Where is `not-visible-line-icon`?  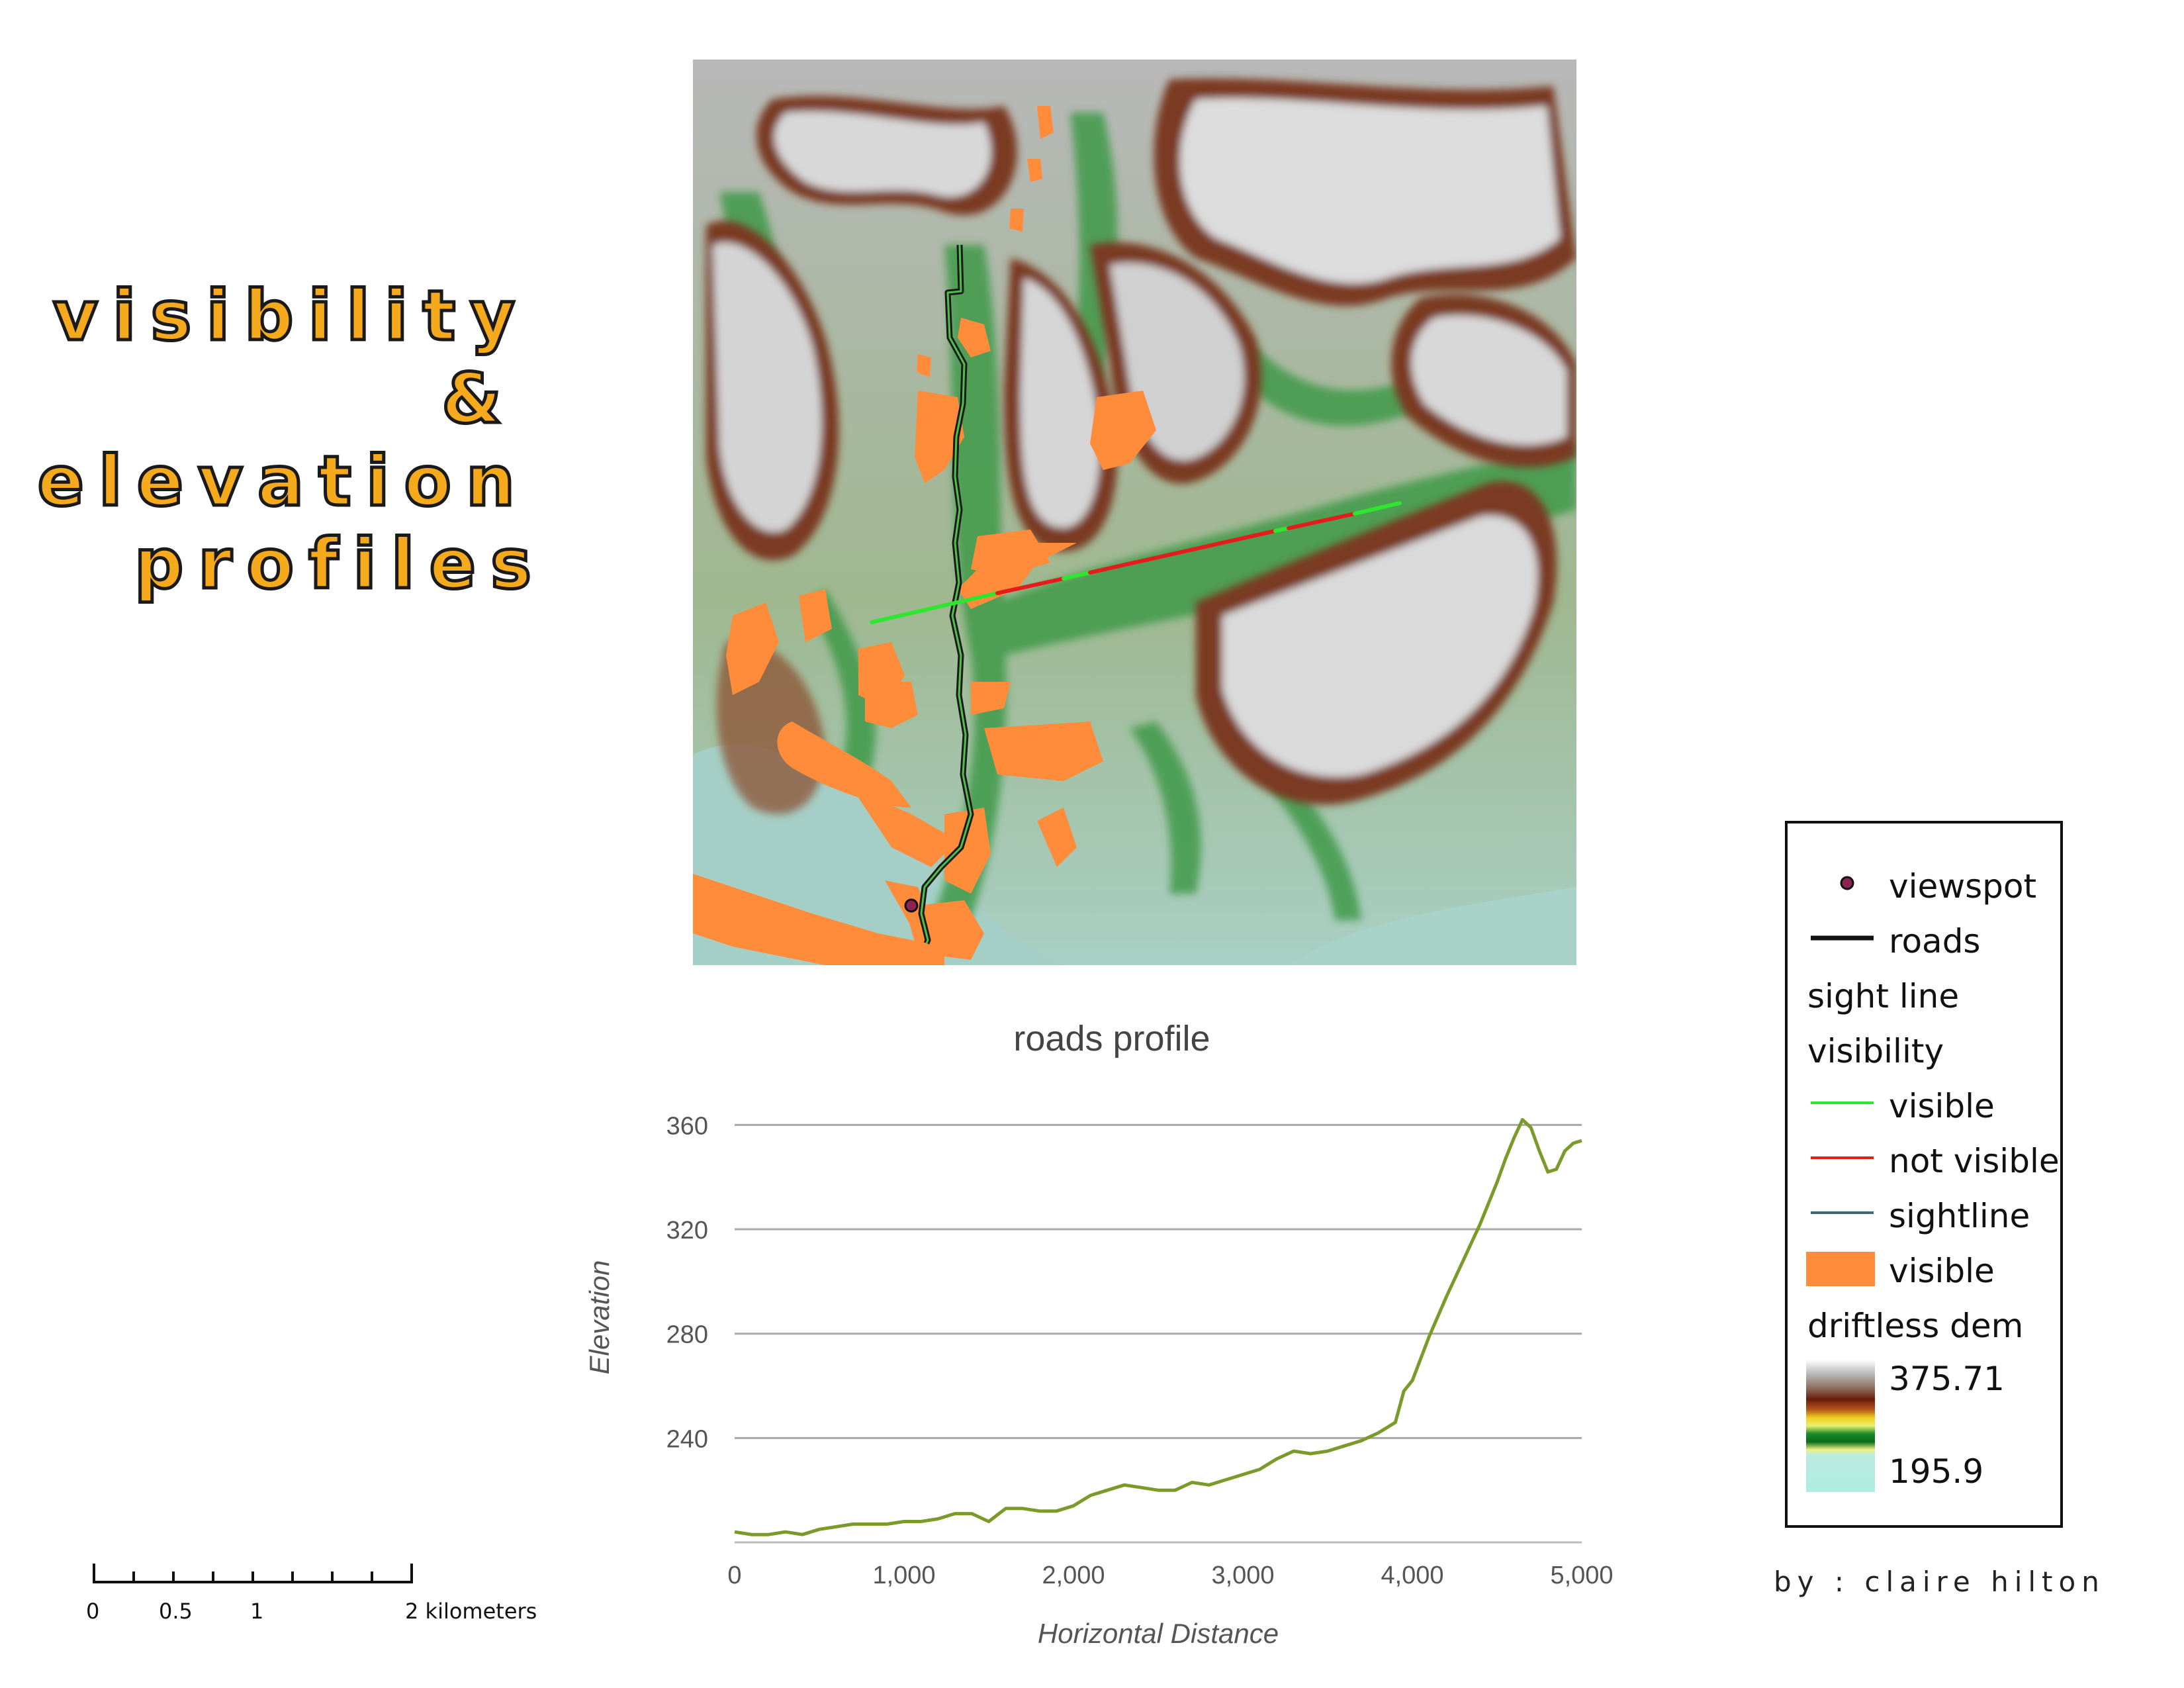 not-visible-line-icon is located at coordinates (1843, 1157).